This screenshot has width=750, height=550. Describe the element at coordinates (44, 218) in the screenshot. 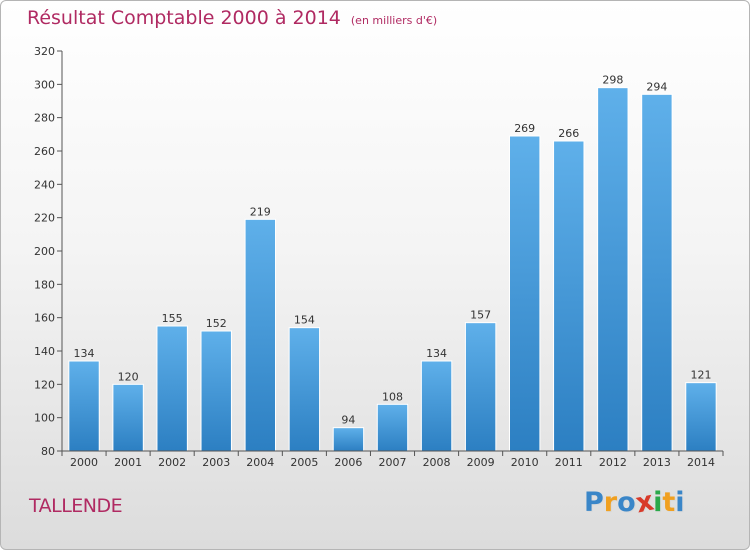

I see `y-tick-label: 220` at that location.